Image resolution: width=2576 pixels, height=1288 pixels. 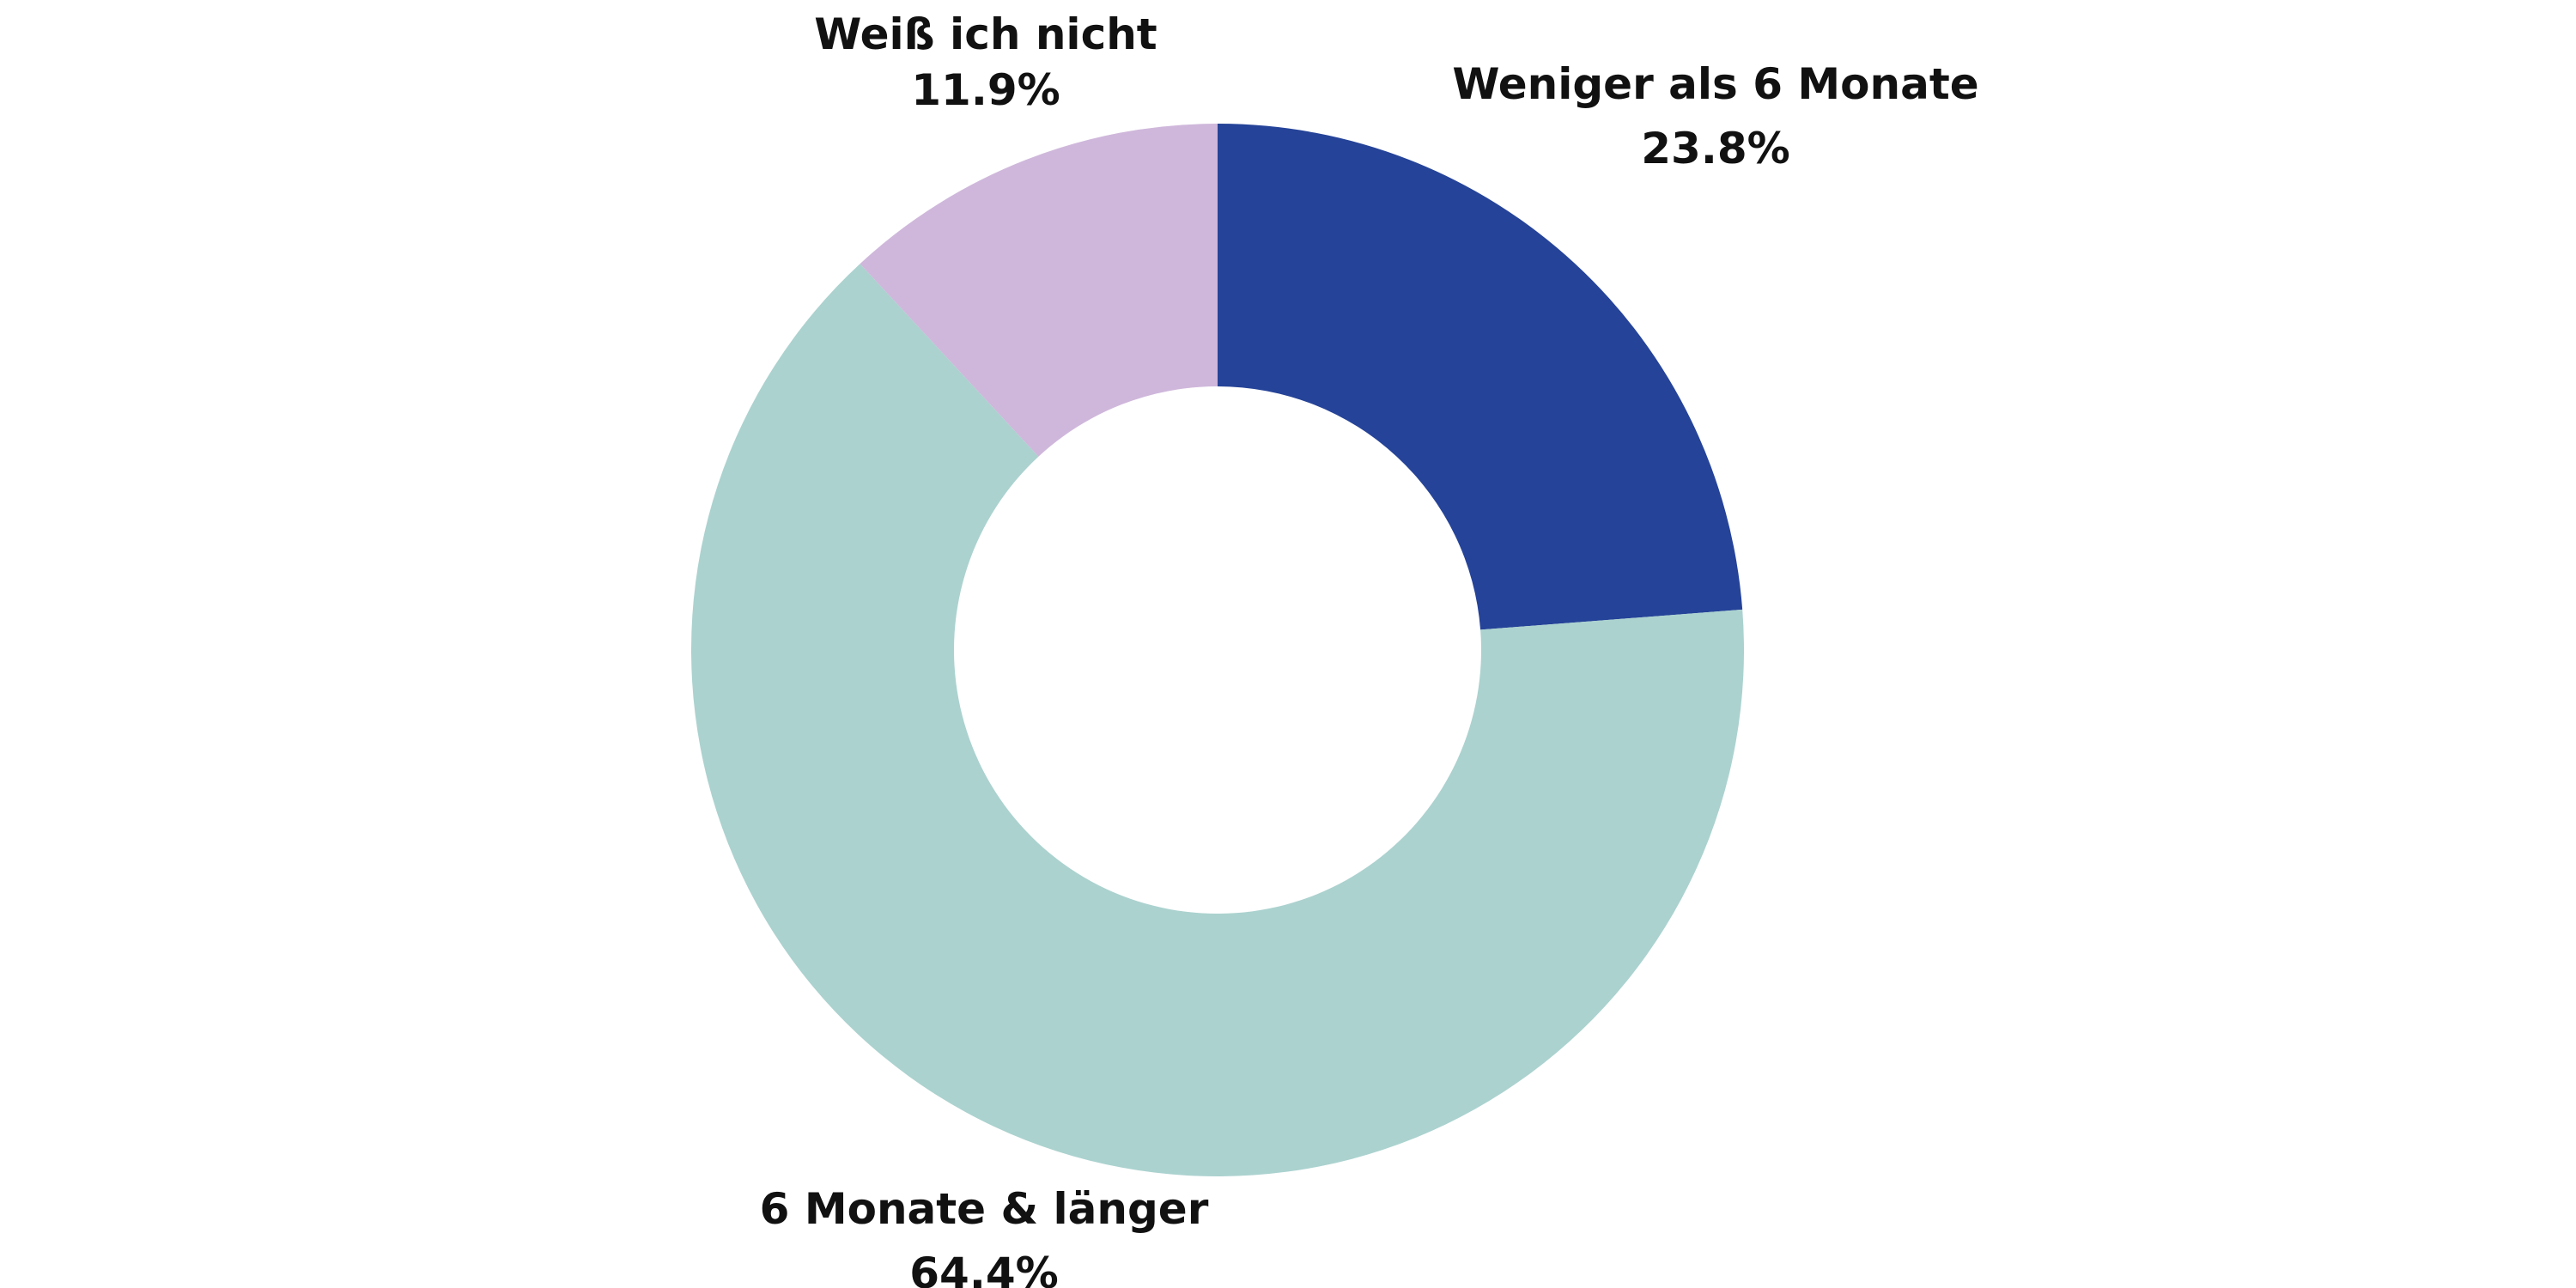 I want to click on slice-label-value-2: 11.9%, so click(x=985, y=90).